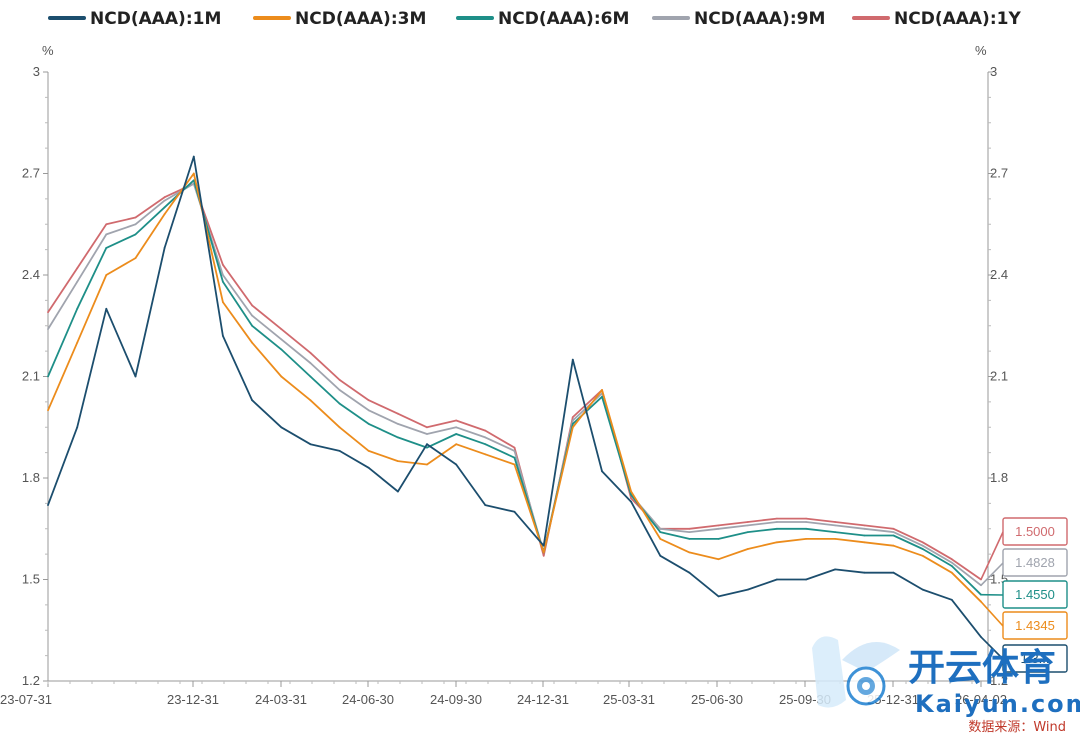 The width and height of the screenshot is (1080, 739). I want to click on end-value-label: 1.4828, so click(1035, 562).